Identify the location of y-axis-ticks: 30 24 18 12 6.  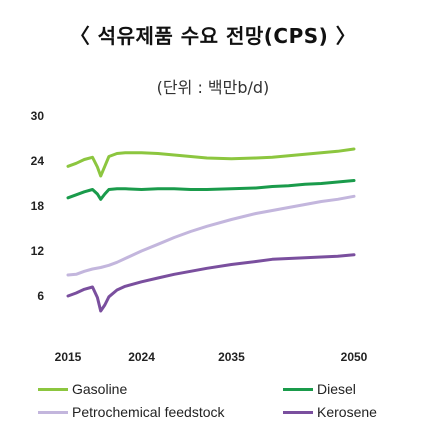
(38, 206).